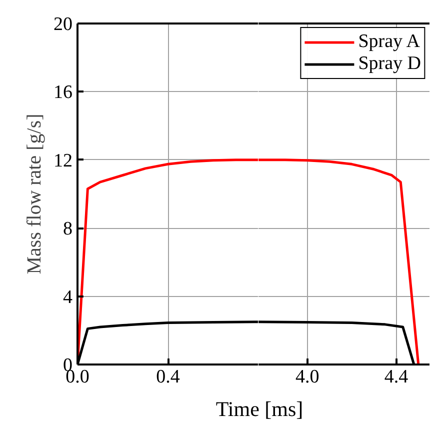 This screenshot has width=432, height=435. I want to click on y-tick-label: 4, so click(68, 297).